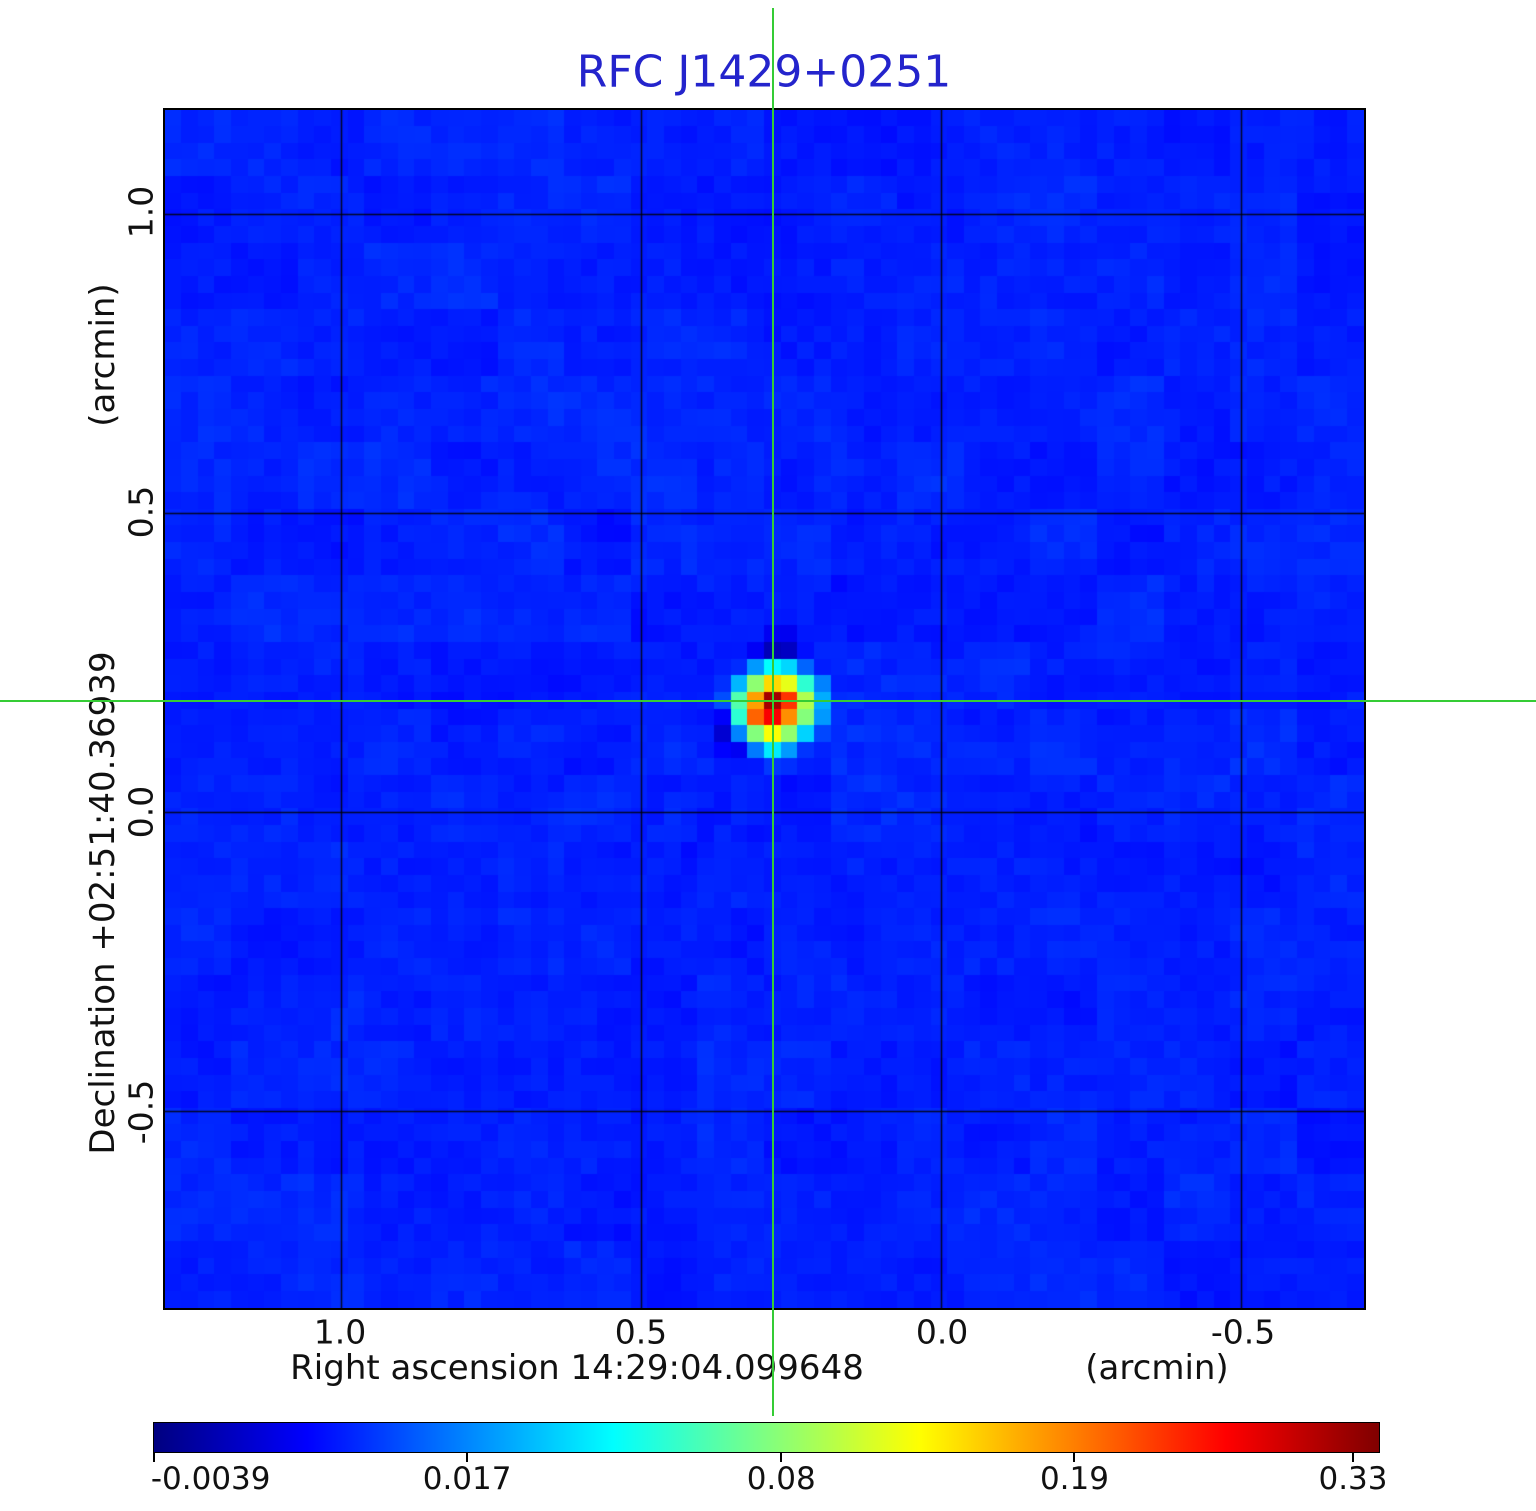 Image resolution: width=1536 pixels, height=1511 pixels. I want to click on x-tick-label: 0.5, so click(641, 1332).